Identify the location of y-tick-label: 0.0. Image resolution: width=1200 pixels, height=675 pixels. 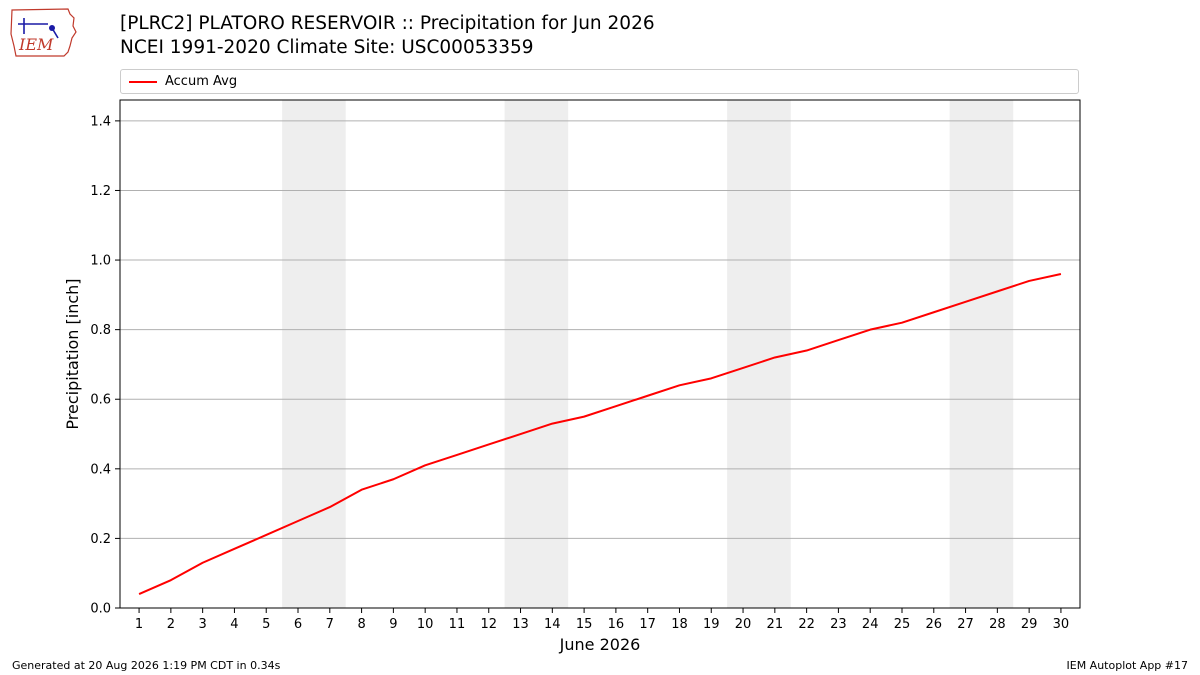
(100, 609).